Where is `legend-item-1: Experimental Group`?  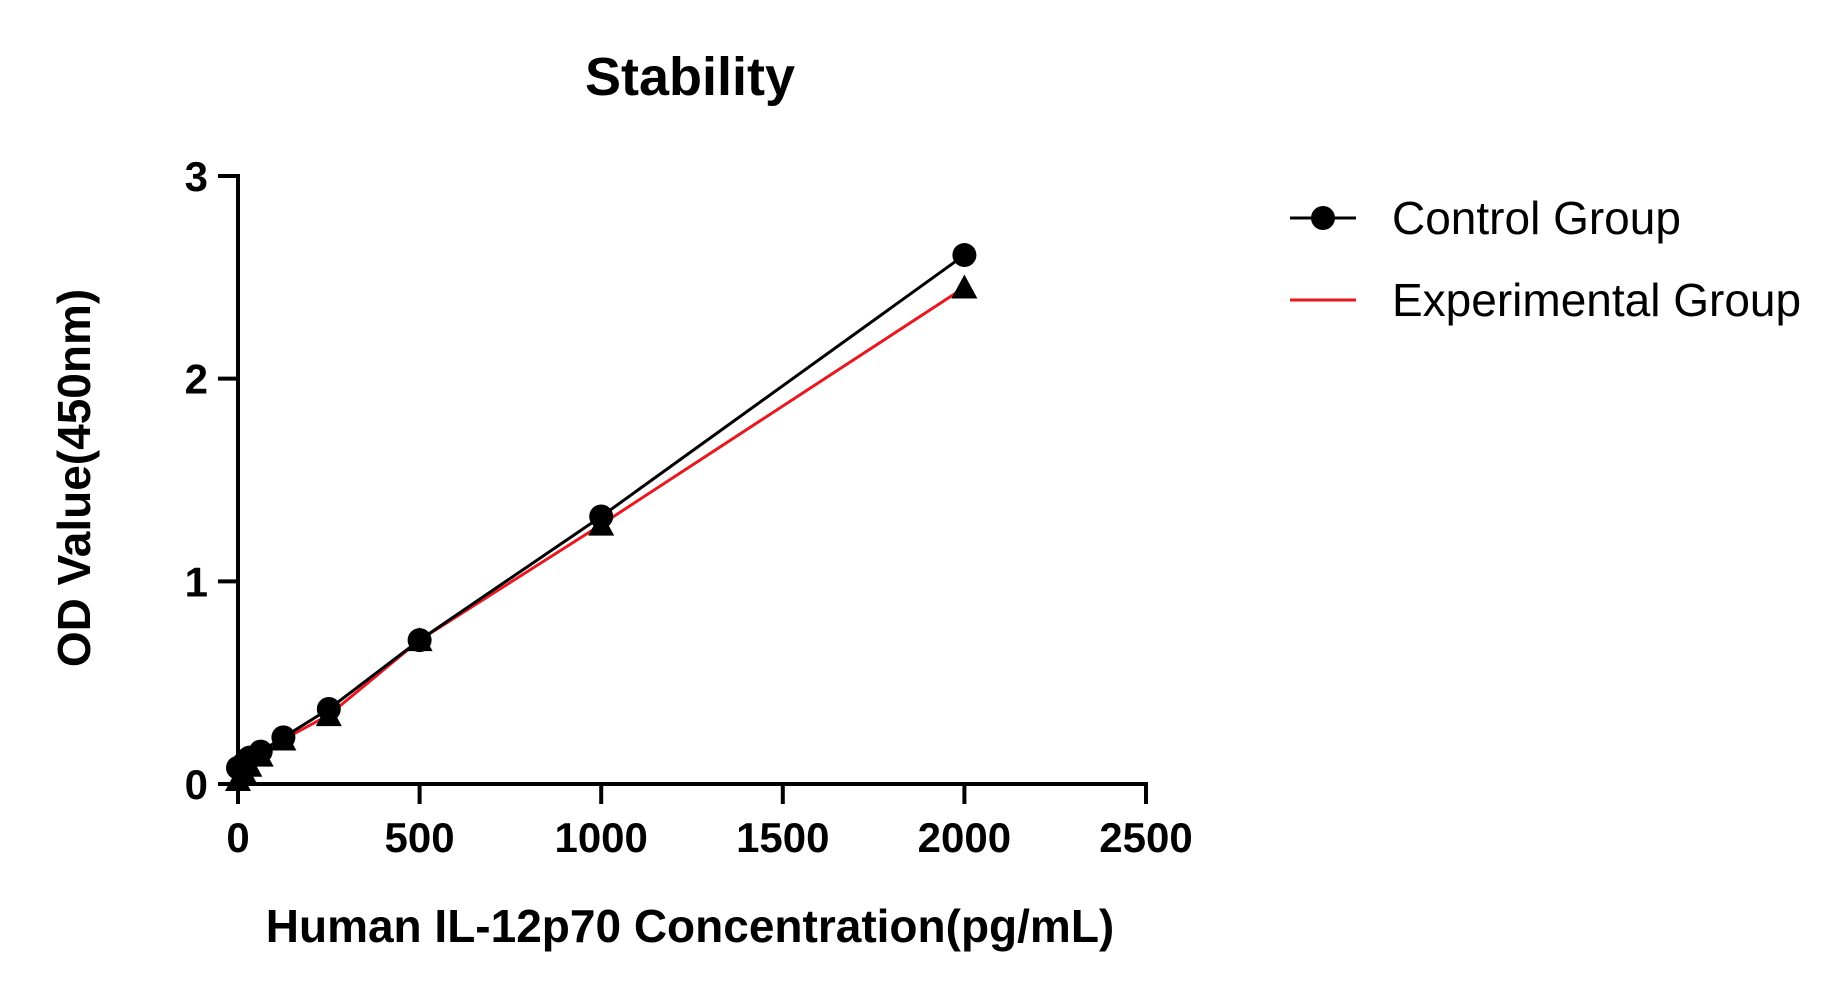
legend-item-1: Experimental Group is located at coordinates (1545, 300).